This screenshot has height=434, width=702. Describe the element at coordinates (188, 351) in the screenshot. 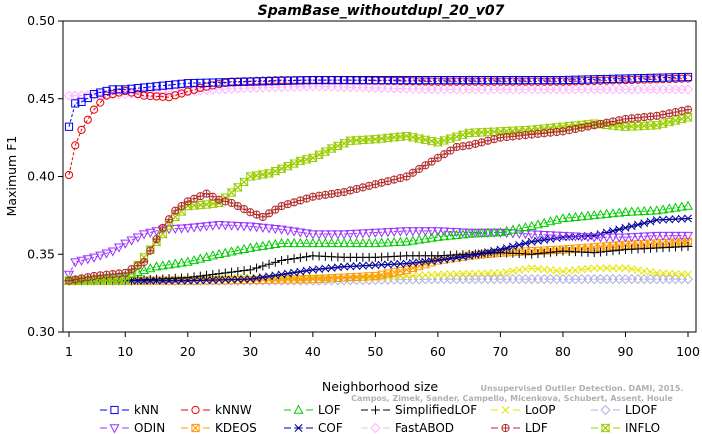

I see `x-tick-label: 20` at that location.